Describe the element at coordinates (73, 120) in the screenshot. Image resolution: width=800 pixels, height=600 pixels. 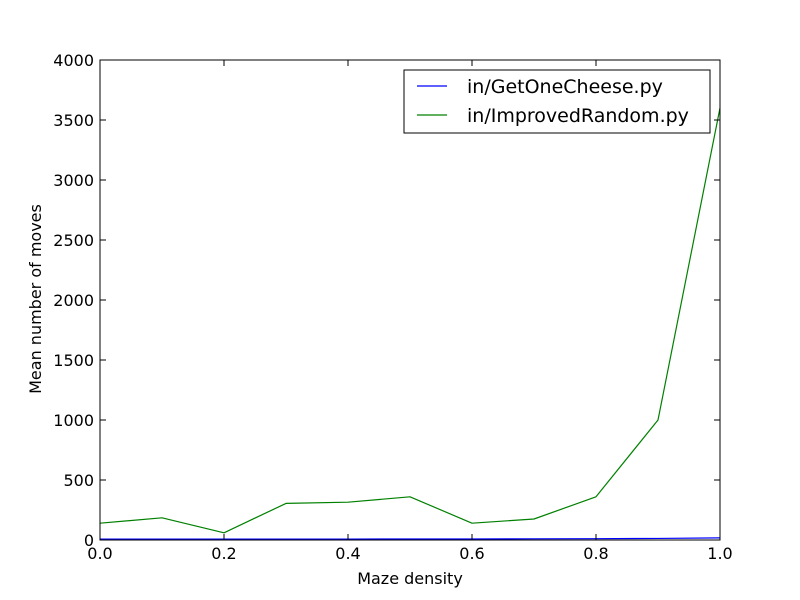
I see `y-tick-label: 3500` at that location.